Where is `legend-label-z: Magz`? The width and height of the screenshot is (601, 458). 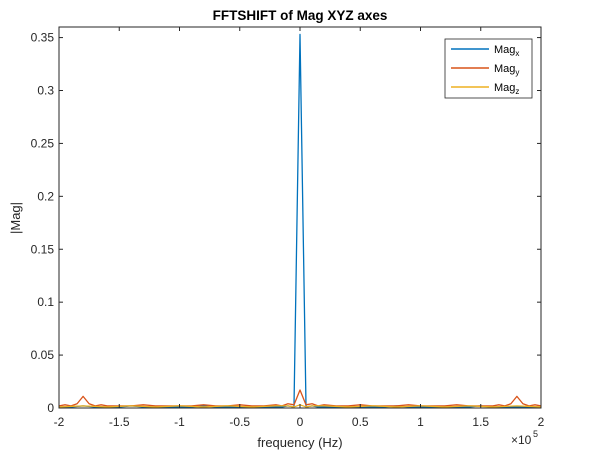
legend-label-z: Magz is located at coordinates (506, 89).